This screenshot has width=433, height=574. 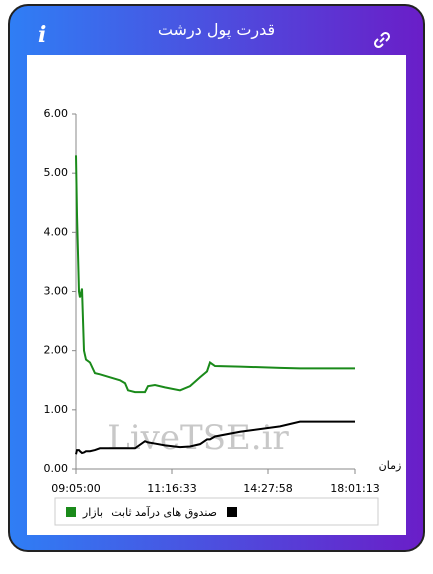 I want to click on y-tick-label: 0.00, so click(x=56, y=468).